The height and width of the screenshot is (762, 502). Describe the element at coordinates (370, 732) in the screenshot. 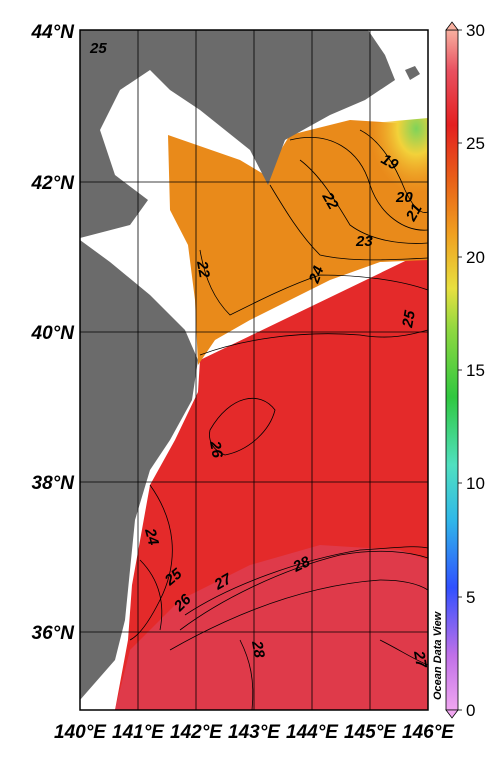

I see `lon-label-145e: 145°E` at that location.